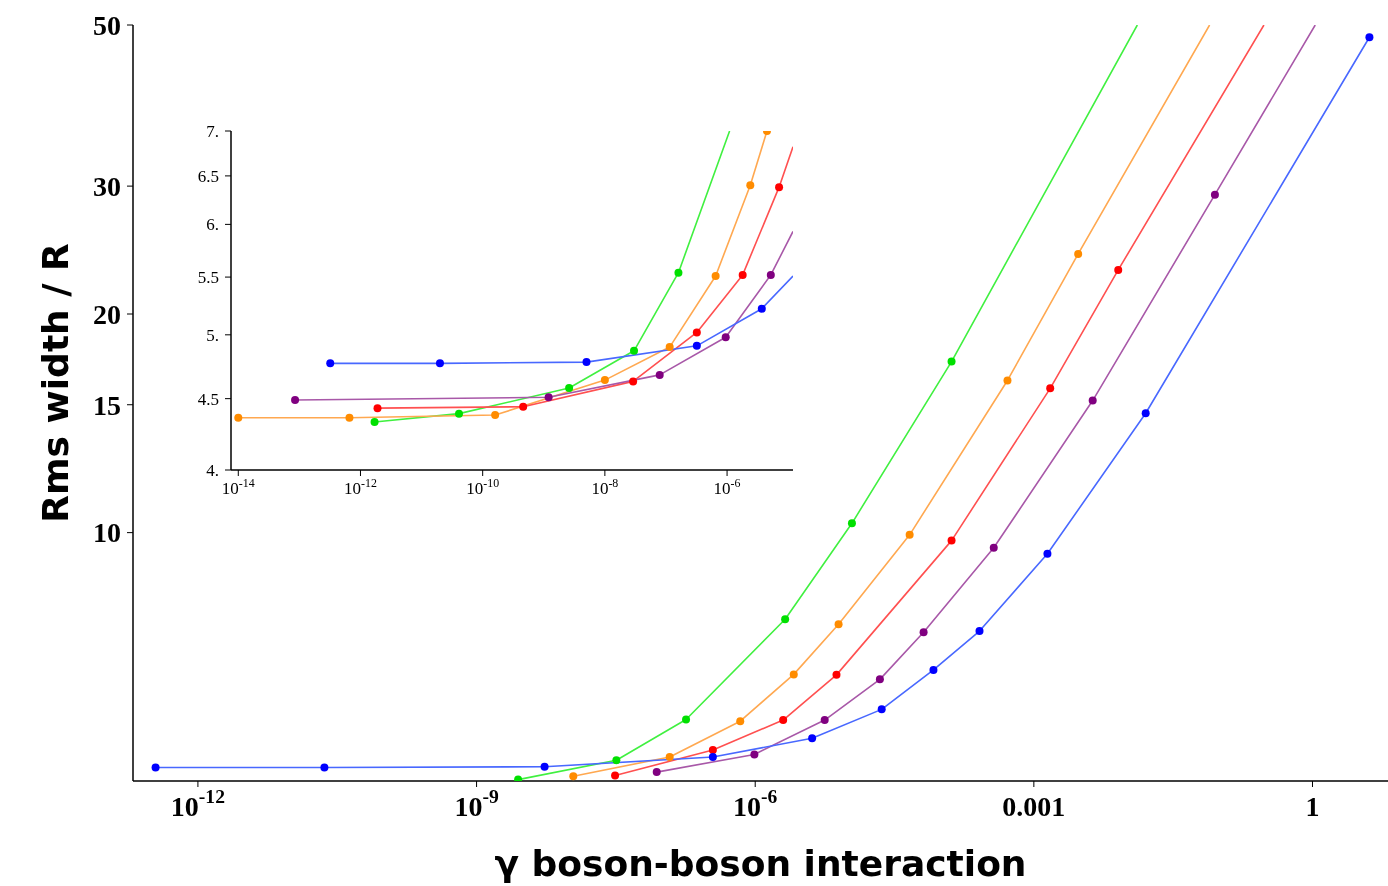 Image resolution: width=1388 pixels, height=886 pixels. What do you see at coordinates (476, 804) in the screenshot?
I see `x-tick-label: 10$^{-9}$` at bounding box center [476, 804].